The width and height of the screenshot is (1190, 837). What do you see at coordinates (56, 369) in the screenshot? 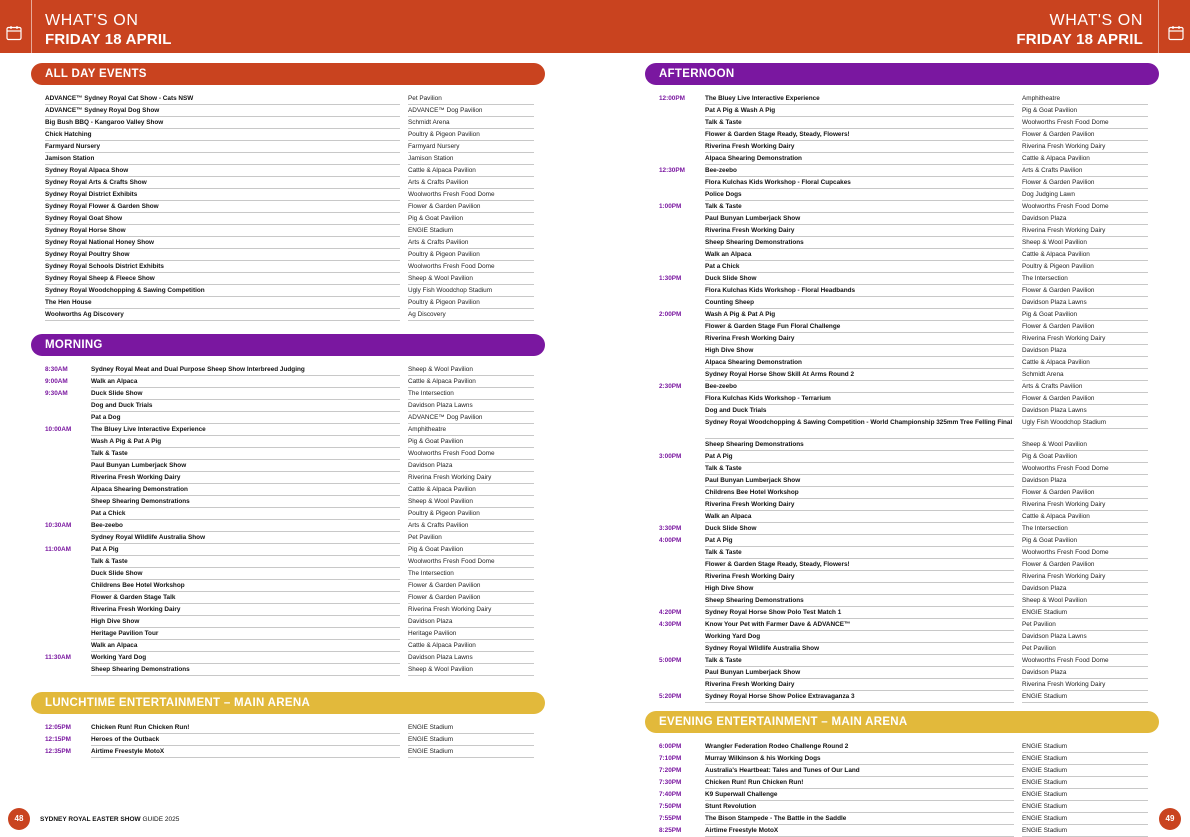
I see `event-time: 8:30AM` at bounding box center [56, 369].